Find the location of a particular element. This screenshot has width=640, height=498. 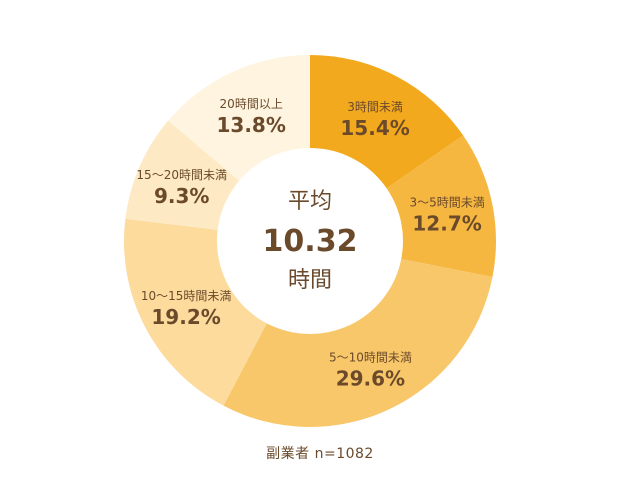

slice-value-label: 13.8% is located at coordinates (251, 125).